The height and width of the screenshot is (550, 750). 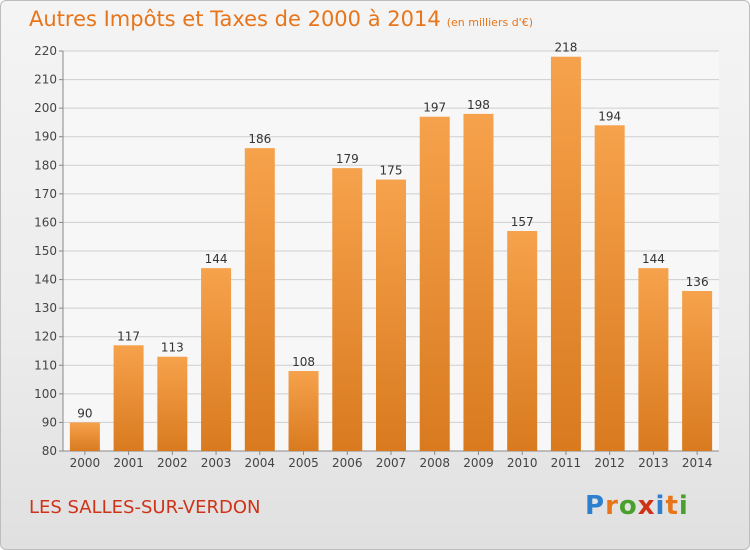 I want to click on x-tick-label: 2009, so click(x=478, y=463).